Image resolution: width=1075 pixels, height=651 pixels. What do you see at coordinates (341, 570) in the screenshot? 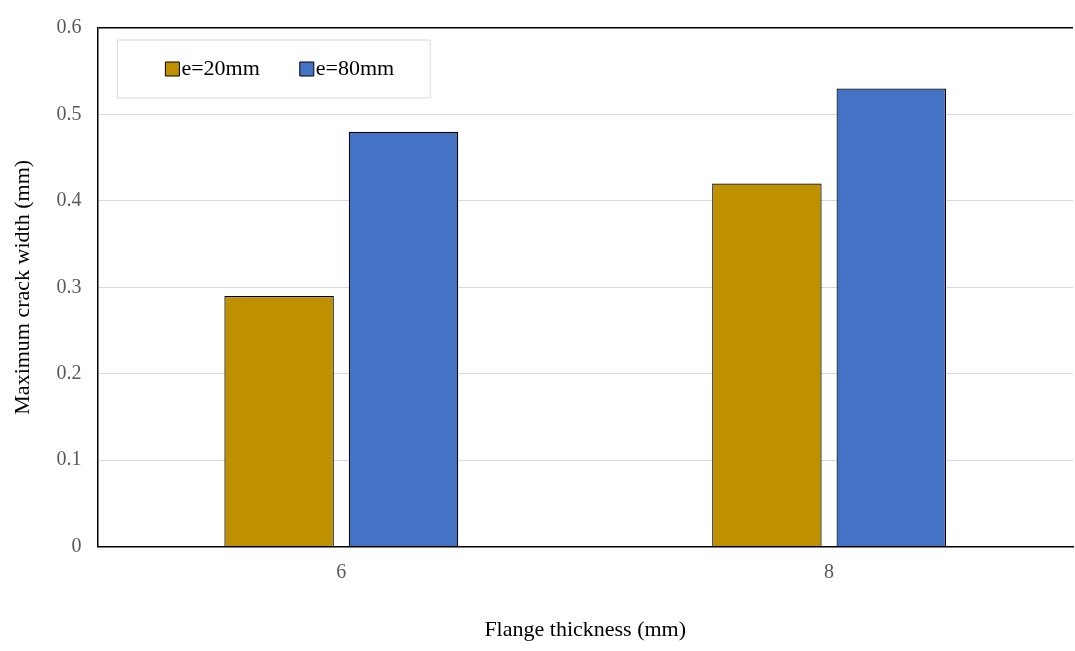
I see `x-tick-label: 6` at bounding box center [341, 570].